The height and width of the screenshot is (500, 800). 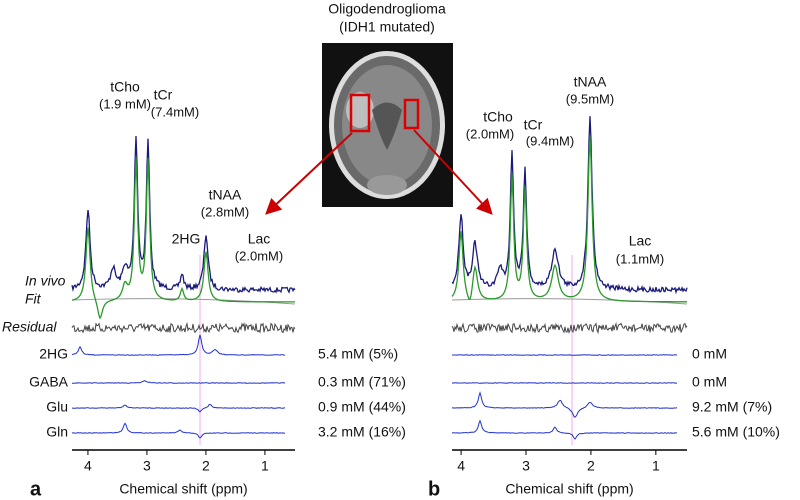 I want to click on quantity: 5.6 mM (10%), so click(x=736, y=432).